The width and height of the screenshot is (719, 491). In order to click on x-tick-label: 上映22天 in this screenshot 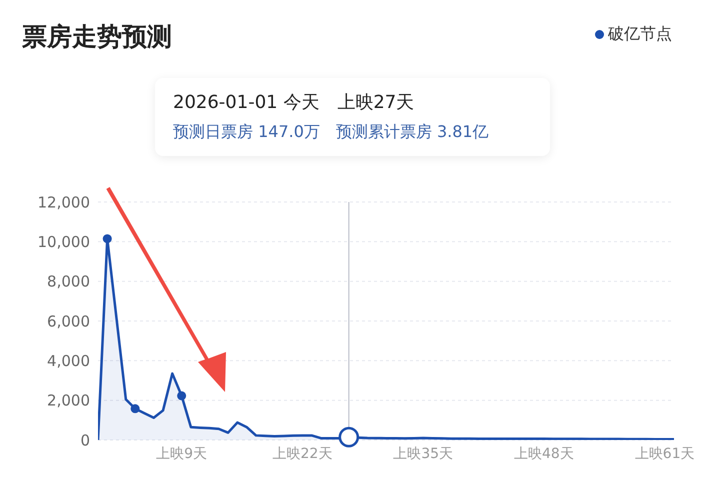, I will do `click(302, 454)`.